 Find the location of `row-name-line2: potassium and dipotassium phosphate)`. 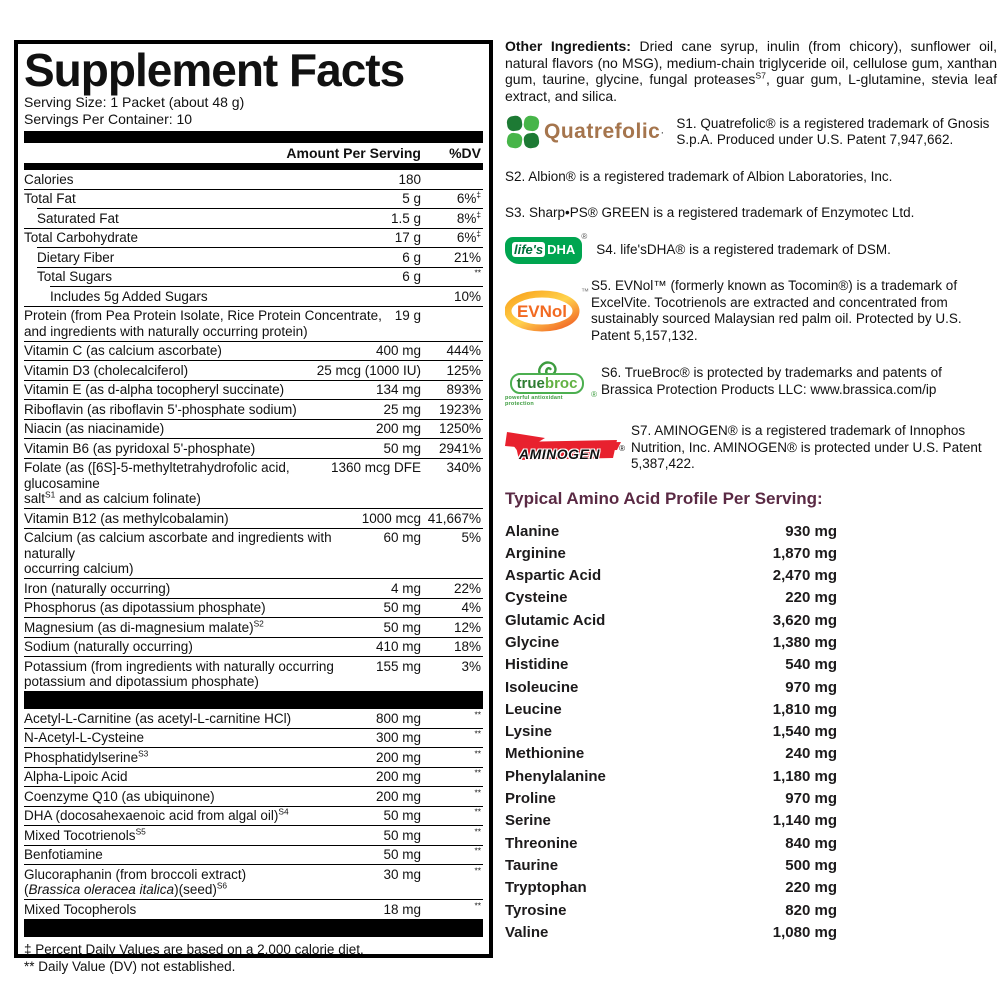

row-name-line2: potassium and dipotassium phosphate) is located at coordinates (141, 681).